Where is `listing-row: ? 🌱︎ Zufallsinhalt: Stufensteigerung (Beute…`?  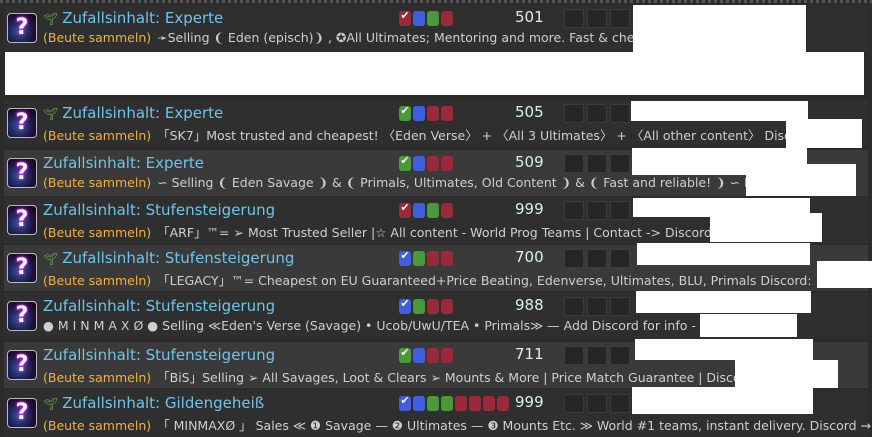 listing-row: ? 🌱︎ Zufallsinhalt: Stufensteigerung (Beute… is located at coordinates (438, 267).